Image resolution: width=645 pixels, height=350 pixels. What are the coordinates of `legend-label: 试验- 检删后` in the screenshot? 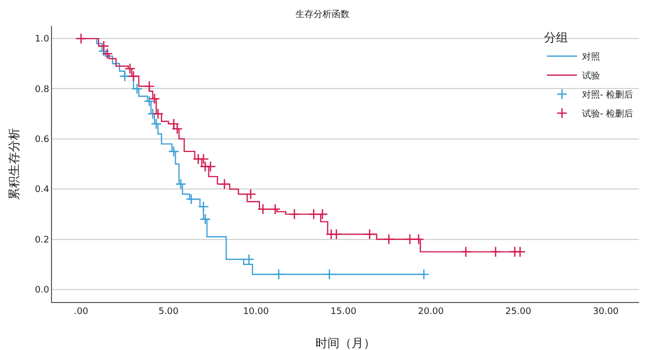 It's located at (608, 114).